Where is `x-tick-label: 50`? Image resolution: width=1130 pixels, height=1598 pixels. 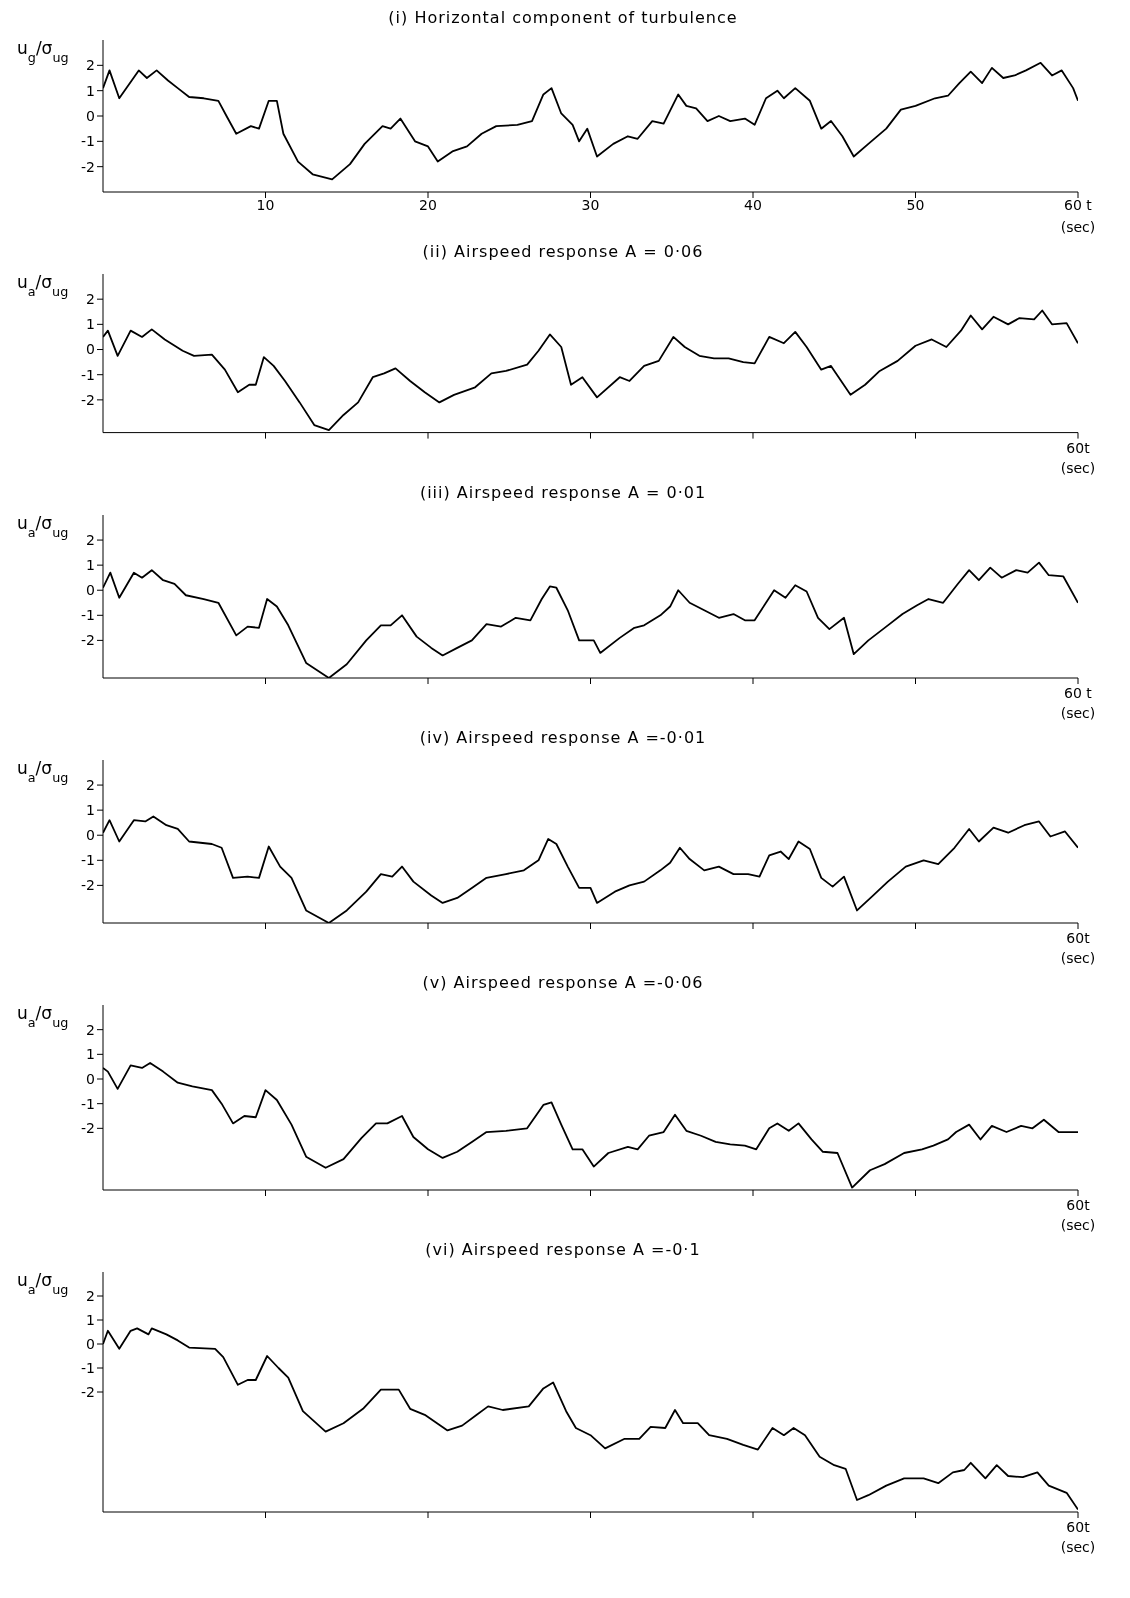
x-tick-label: 50 is located at coordinates (915, 204).